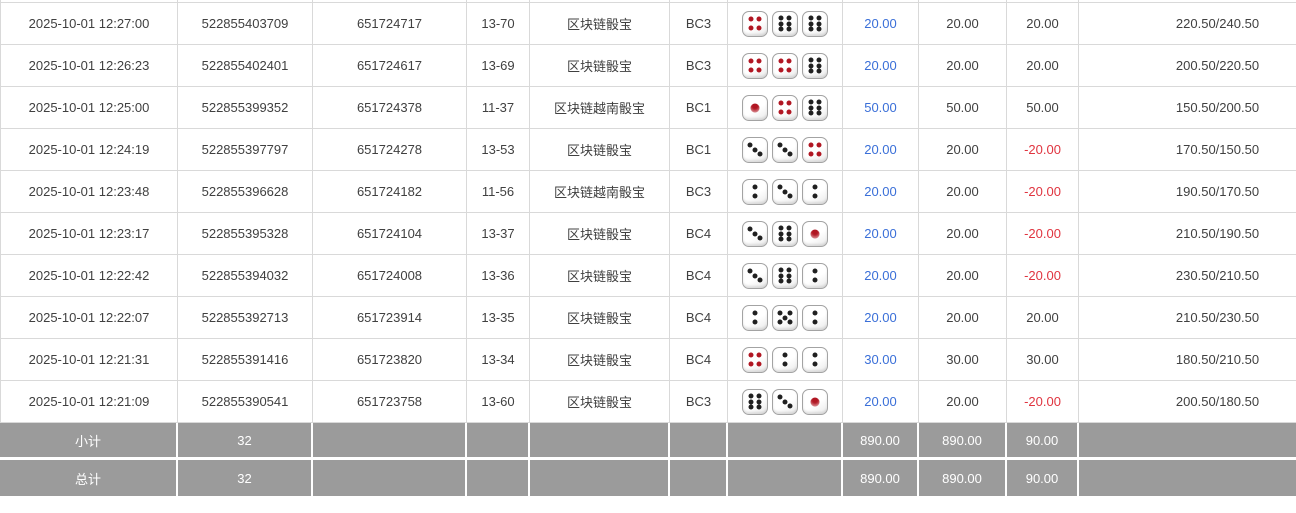 Image resolution: width=1296 pixels, height=513 pixels. What do you see at coordinates (245, 317) in the screenshot?
I see `order-number-text: 522855392713` at bounding box center [245, 317].